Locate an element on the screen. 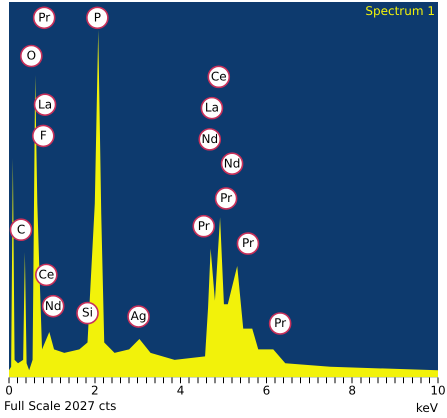 Image resolution: width=447 pixels, height=418 pixels. text: Full Scale 2027 cts is located at coordinates (60, 406).